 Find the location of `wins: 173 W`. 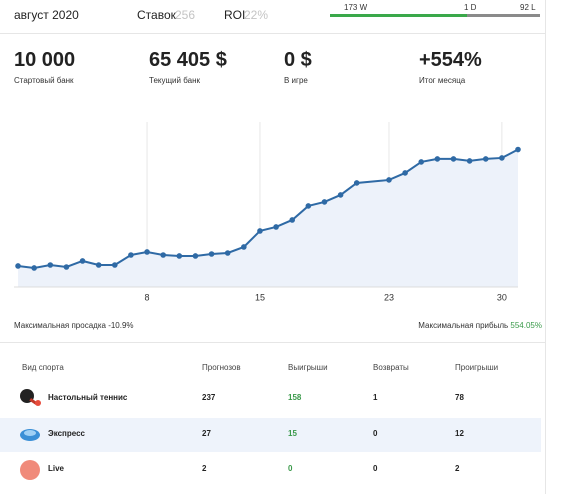

wins: 173 W is located at coordinates (356, 7).